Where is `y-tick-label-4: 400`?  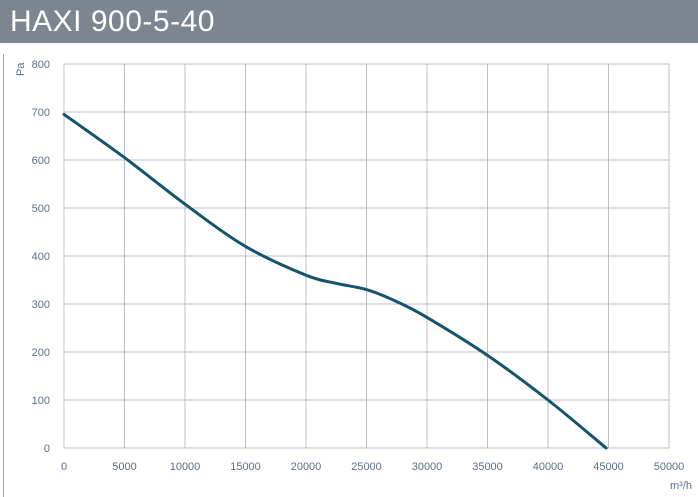 y-tick-label-4: 400 is located at coordinates (41, 257).